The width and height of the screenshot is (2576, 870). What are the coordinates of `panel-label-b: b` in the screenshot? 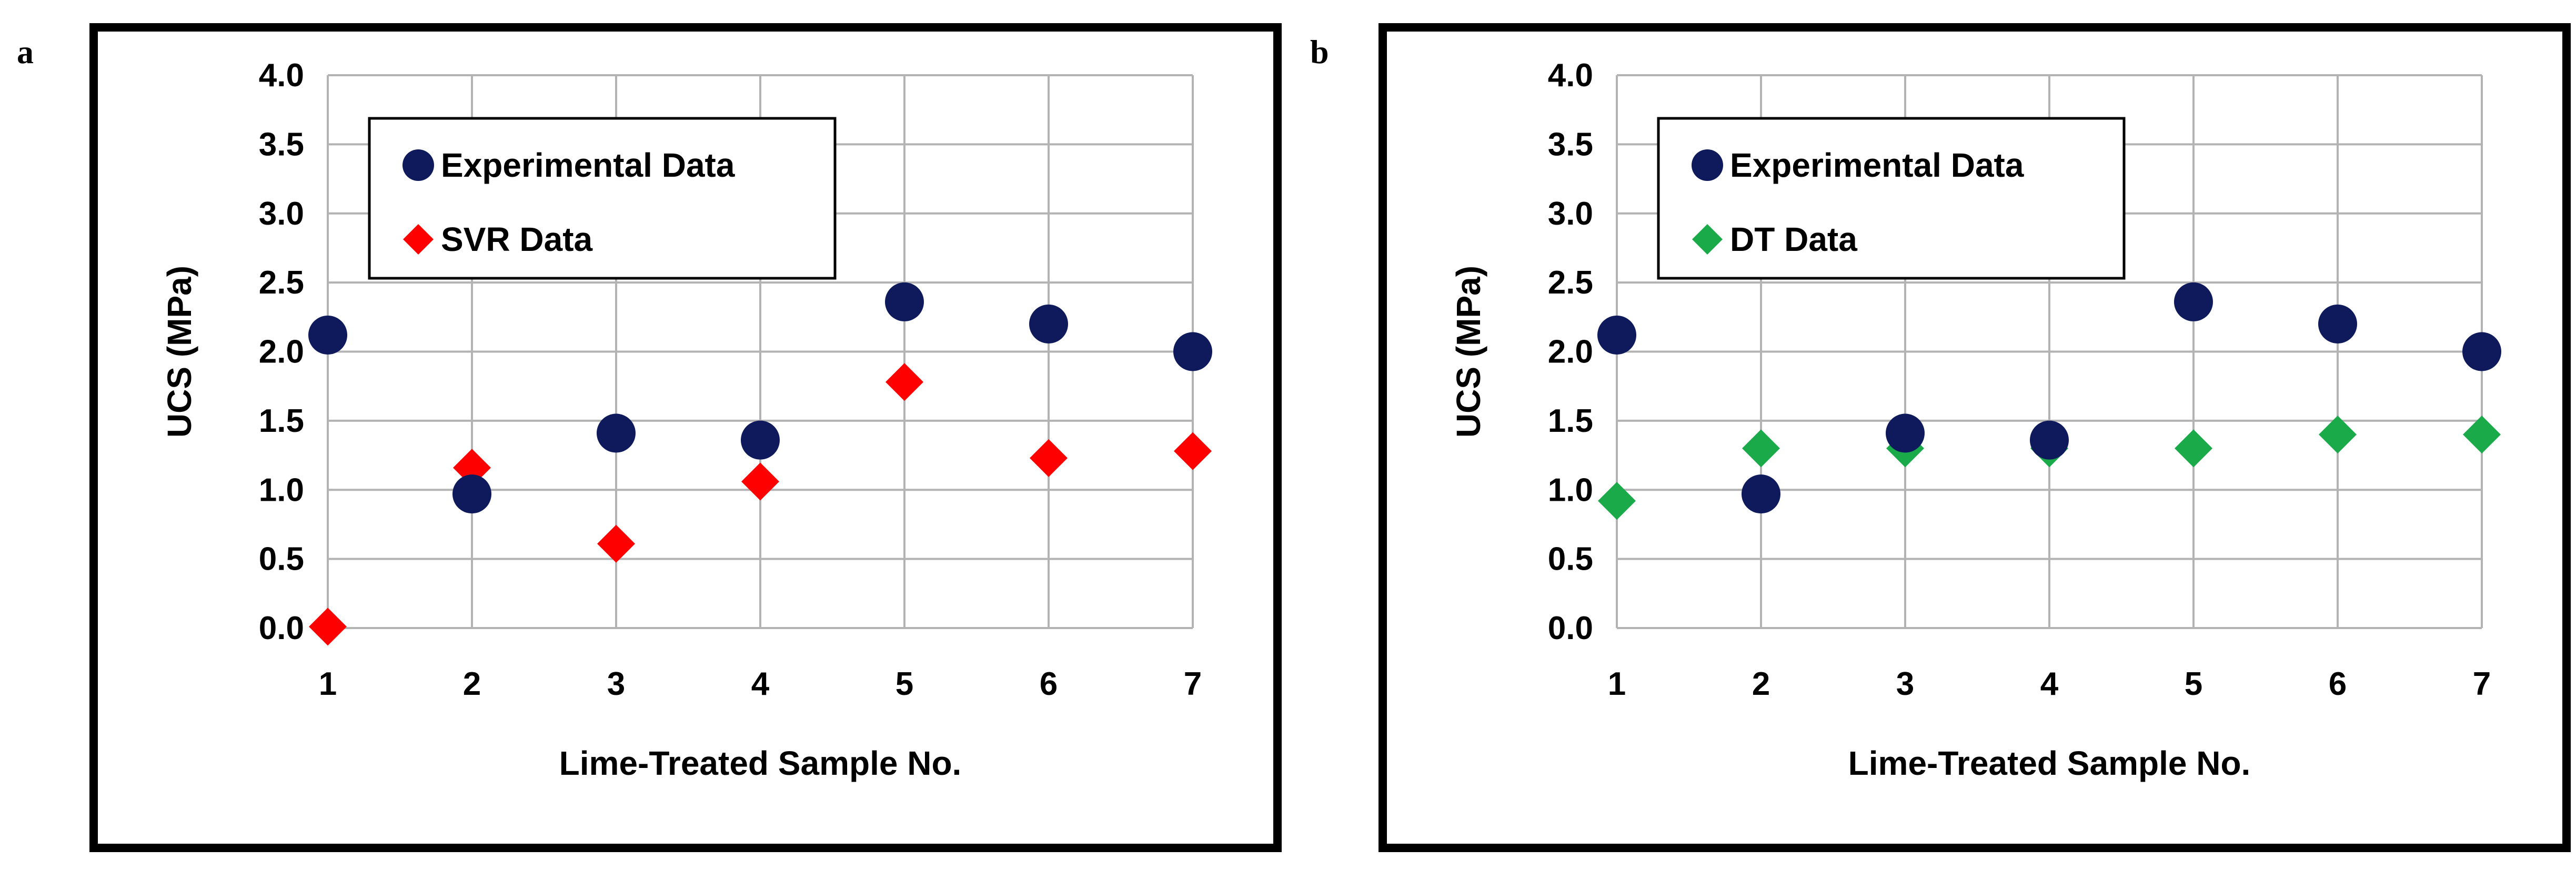 It's located at (1320, 51).